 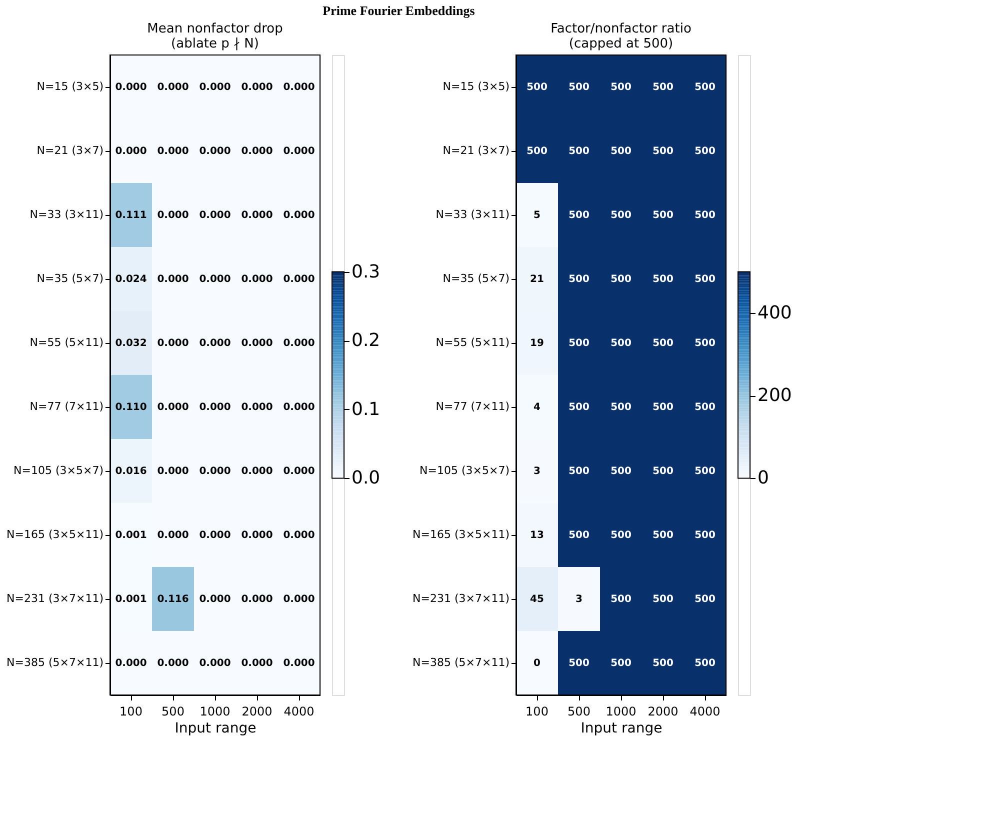 I want to click on y-tick-label: N=105 (3×5×7), so click(x=59, y=470).